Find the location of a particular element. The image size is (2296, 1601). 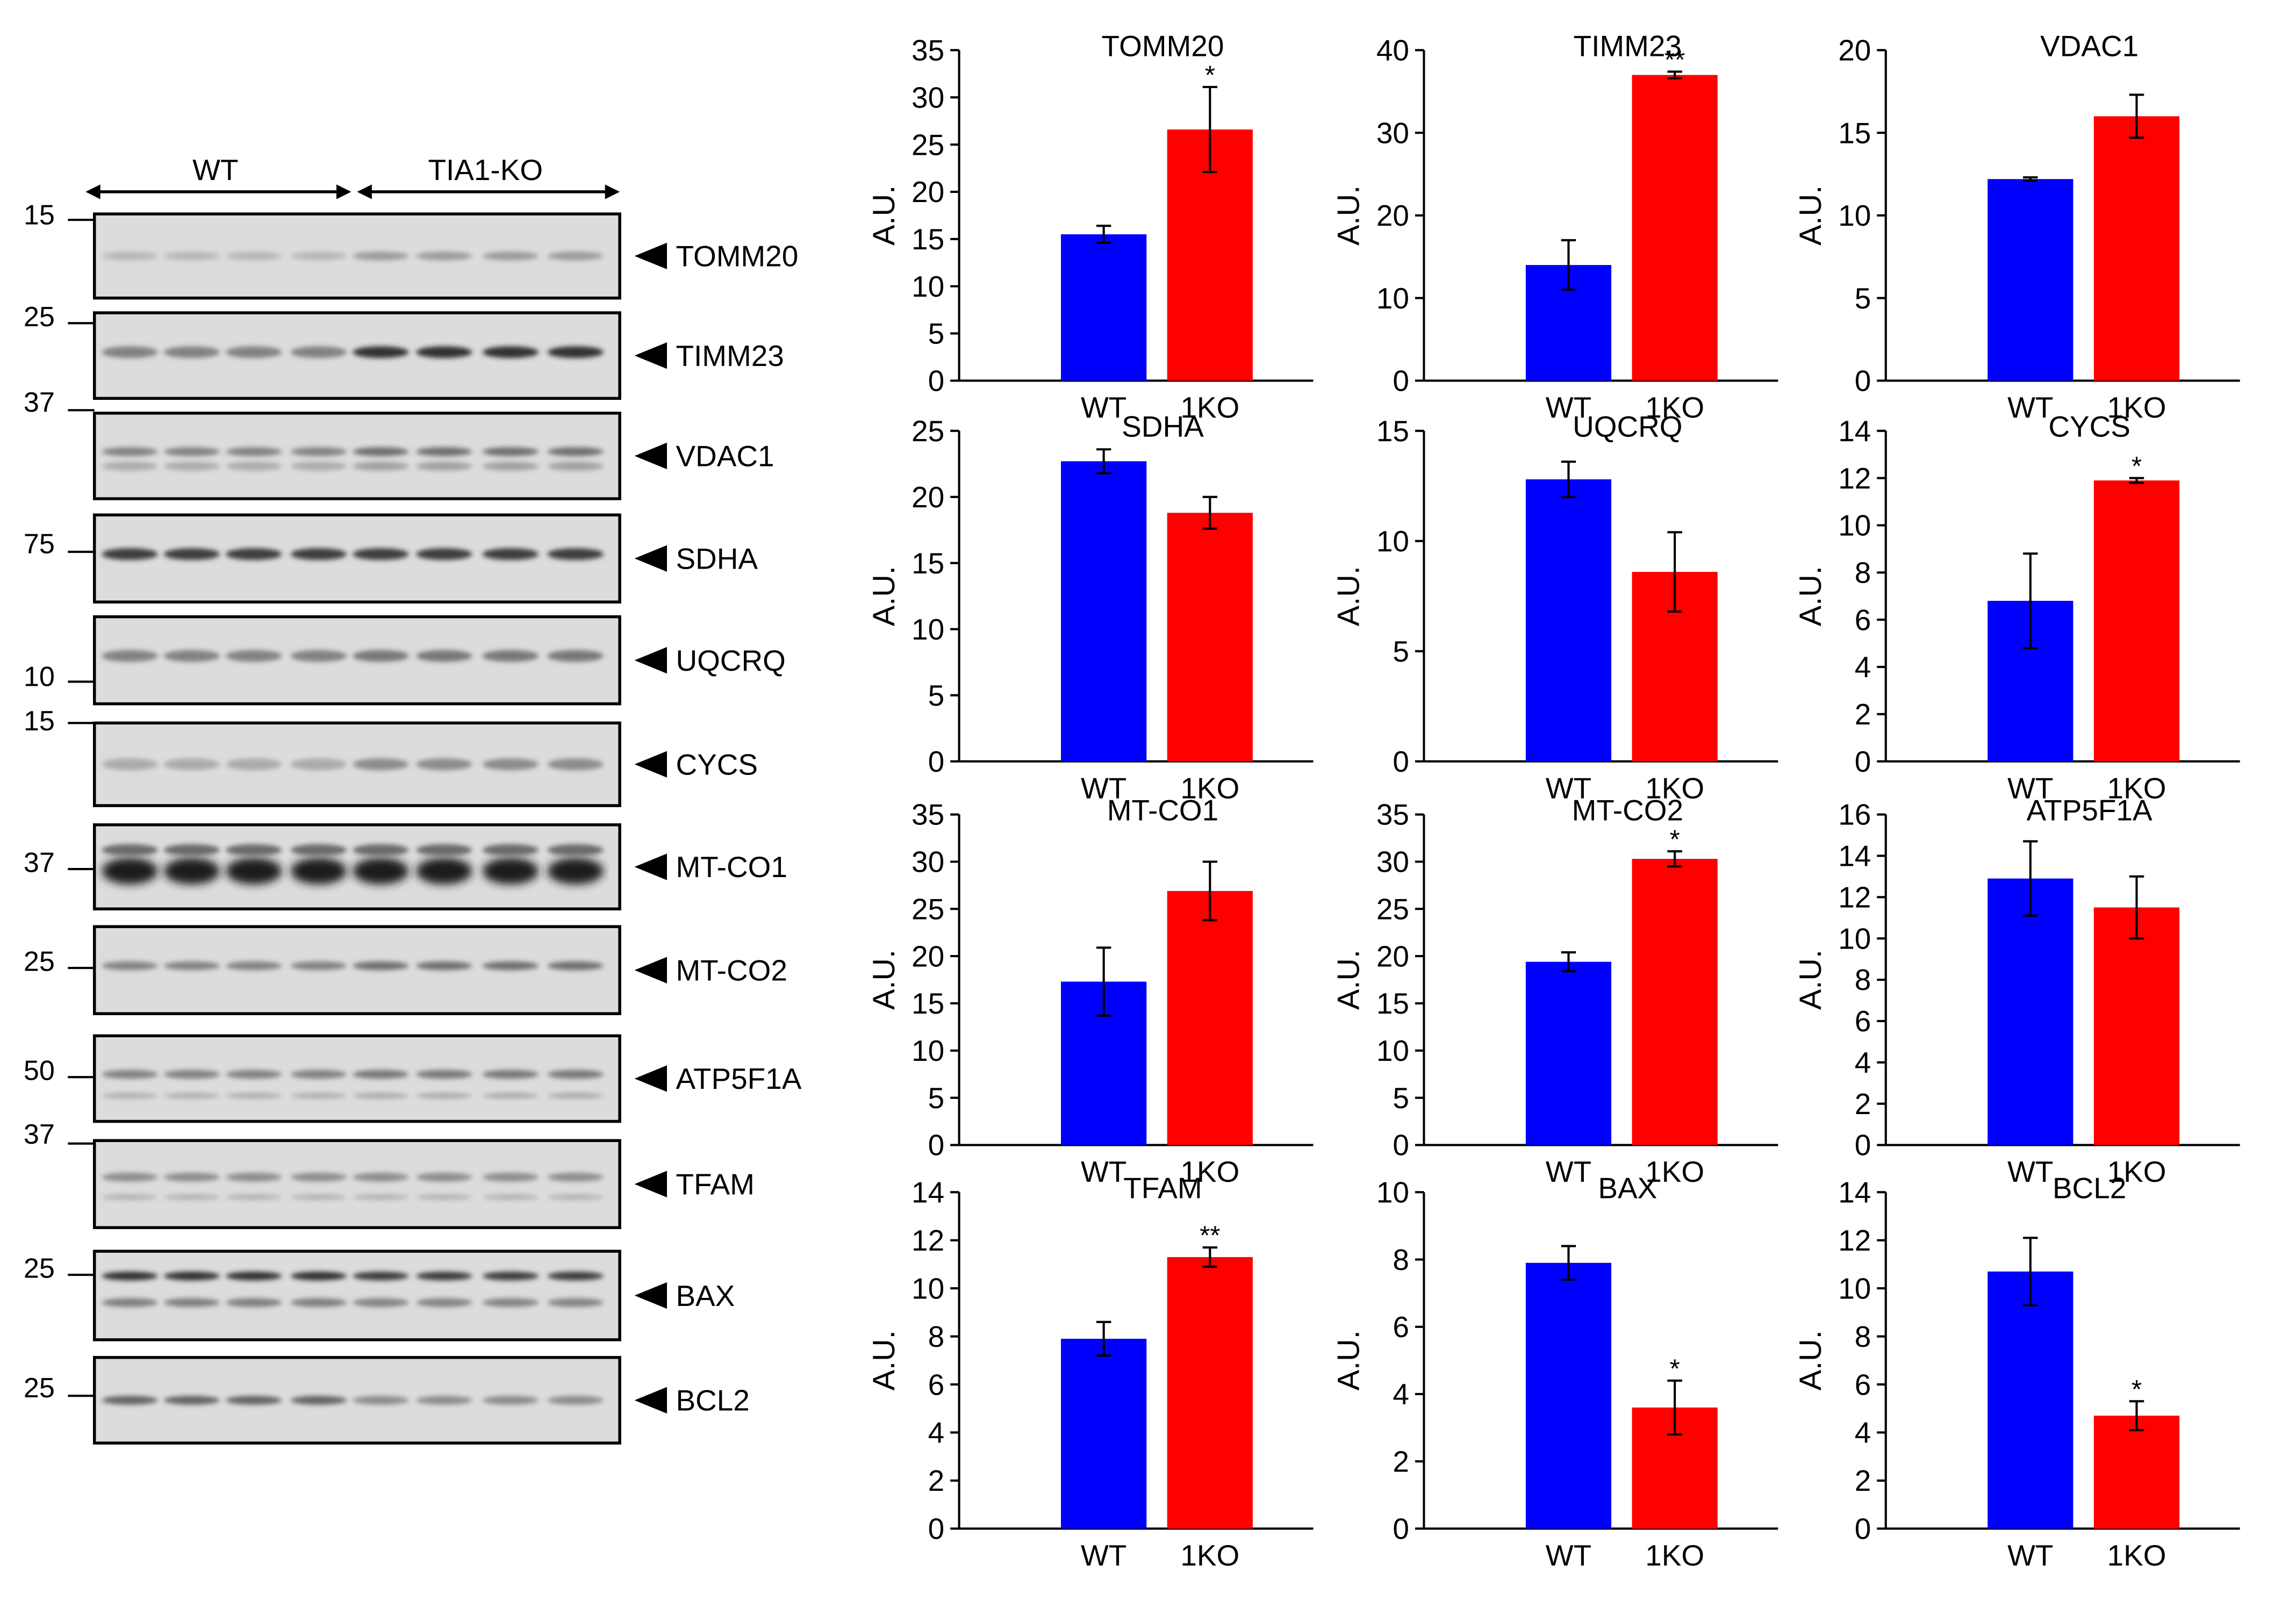

y-tick-label: 5 is located at coordinates (1401, 651).